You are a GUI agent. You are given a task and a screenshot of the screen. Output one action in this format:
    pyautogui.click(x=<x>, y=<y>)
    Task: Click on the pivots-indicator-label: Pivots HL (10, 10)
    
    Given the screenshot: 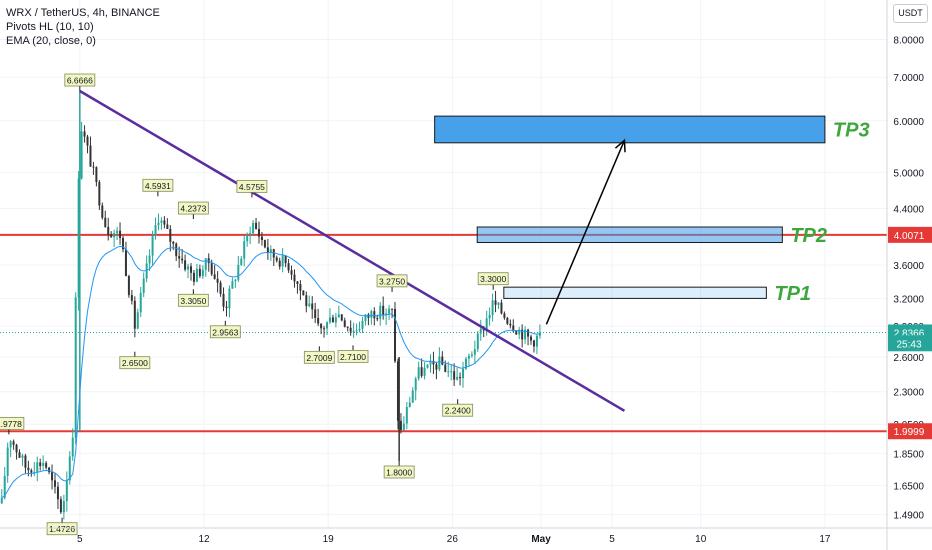 What is the action you would take?
    pyautogui.click(x=50, y=27)
    